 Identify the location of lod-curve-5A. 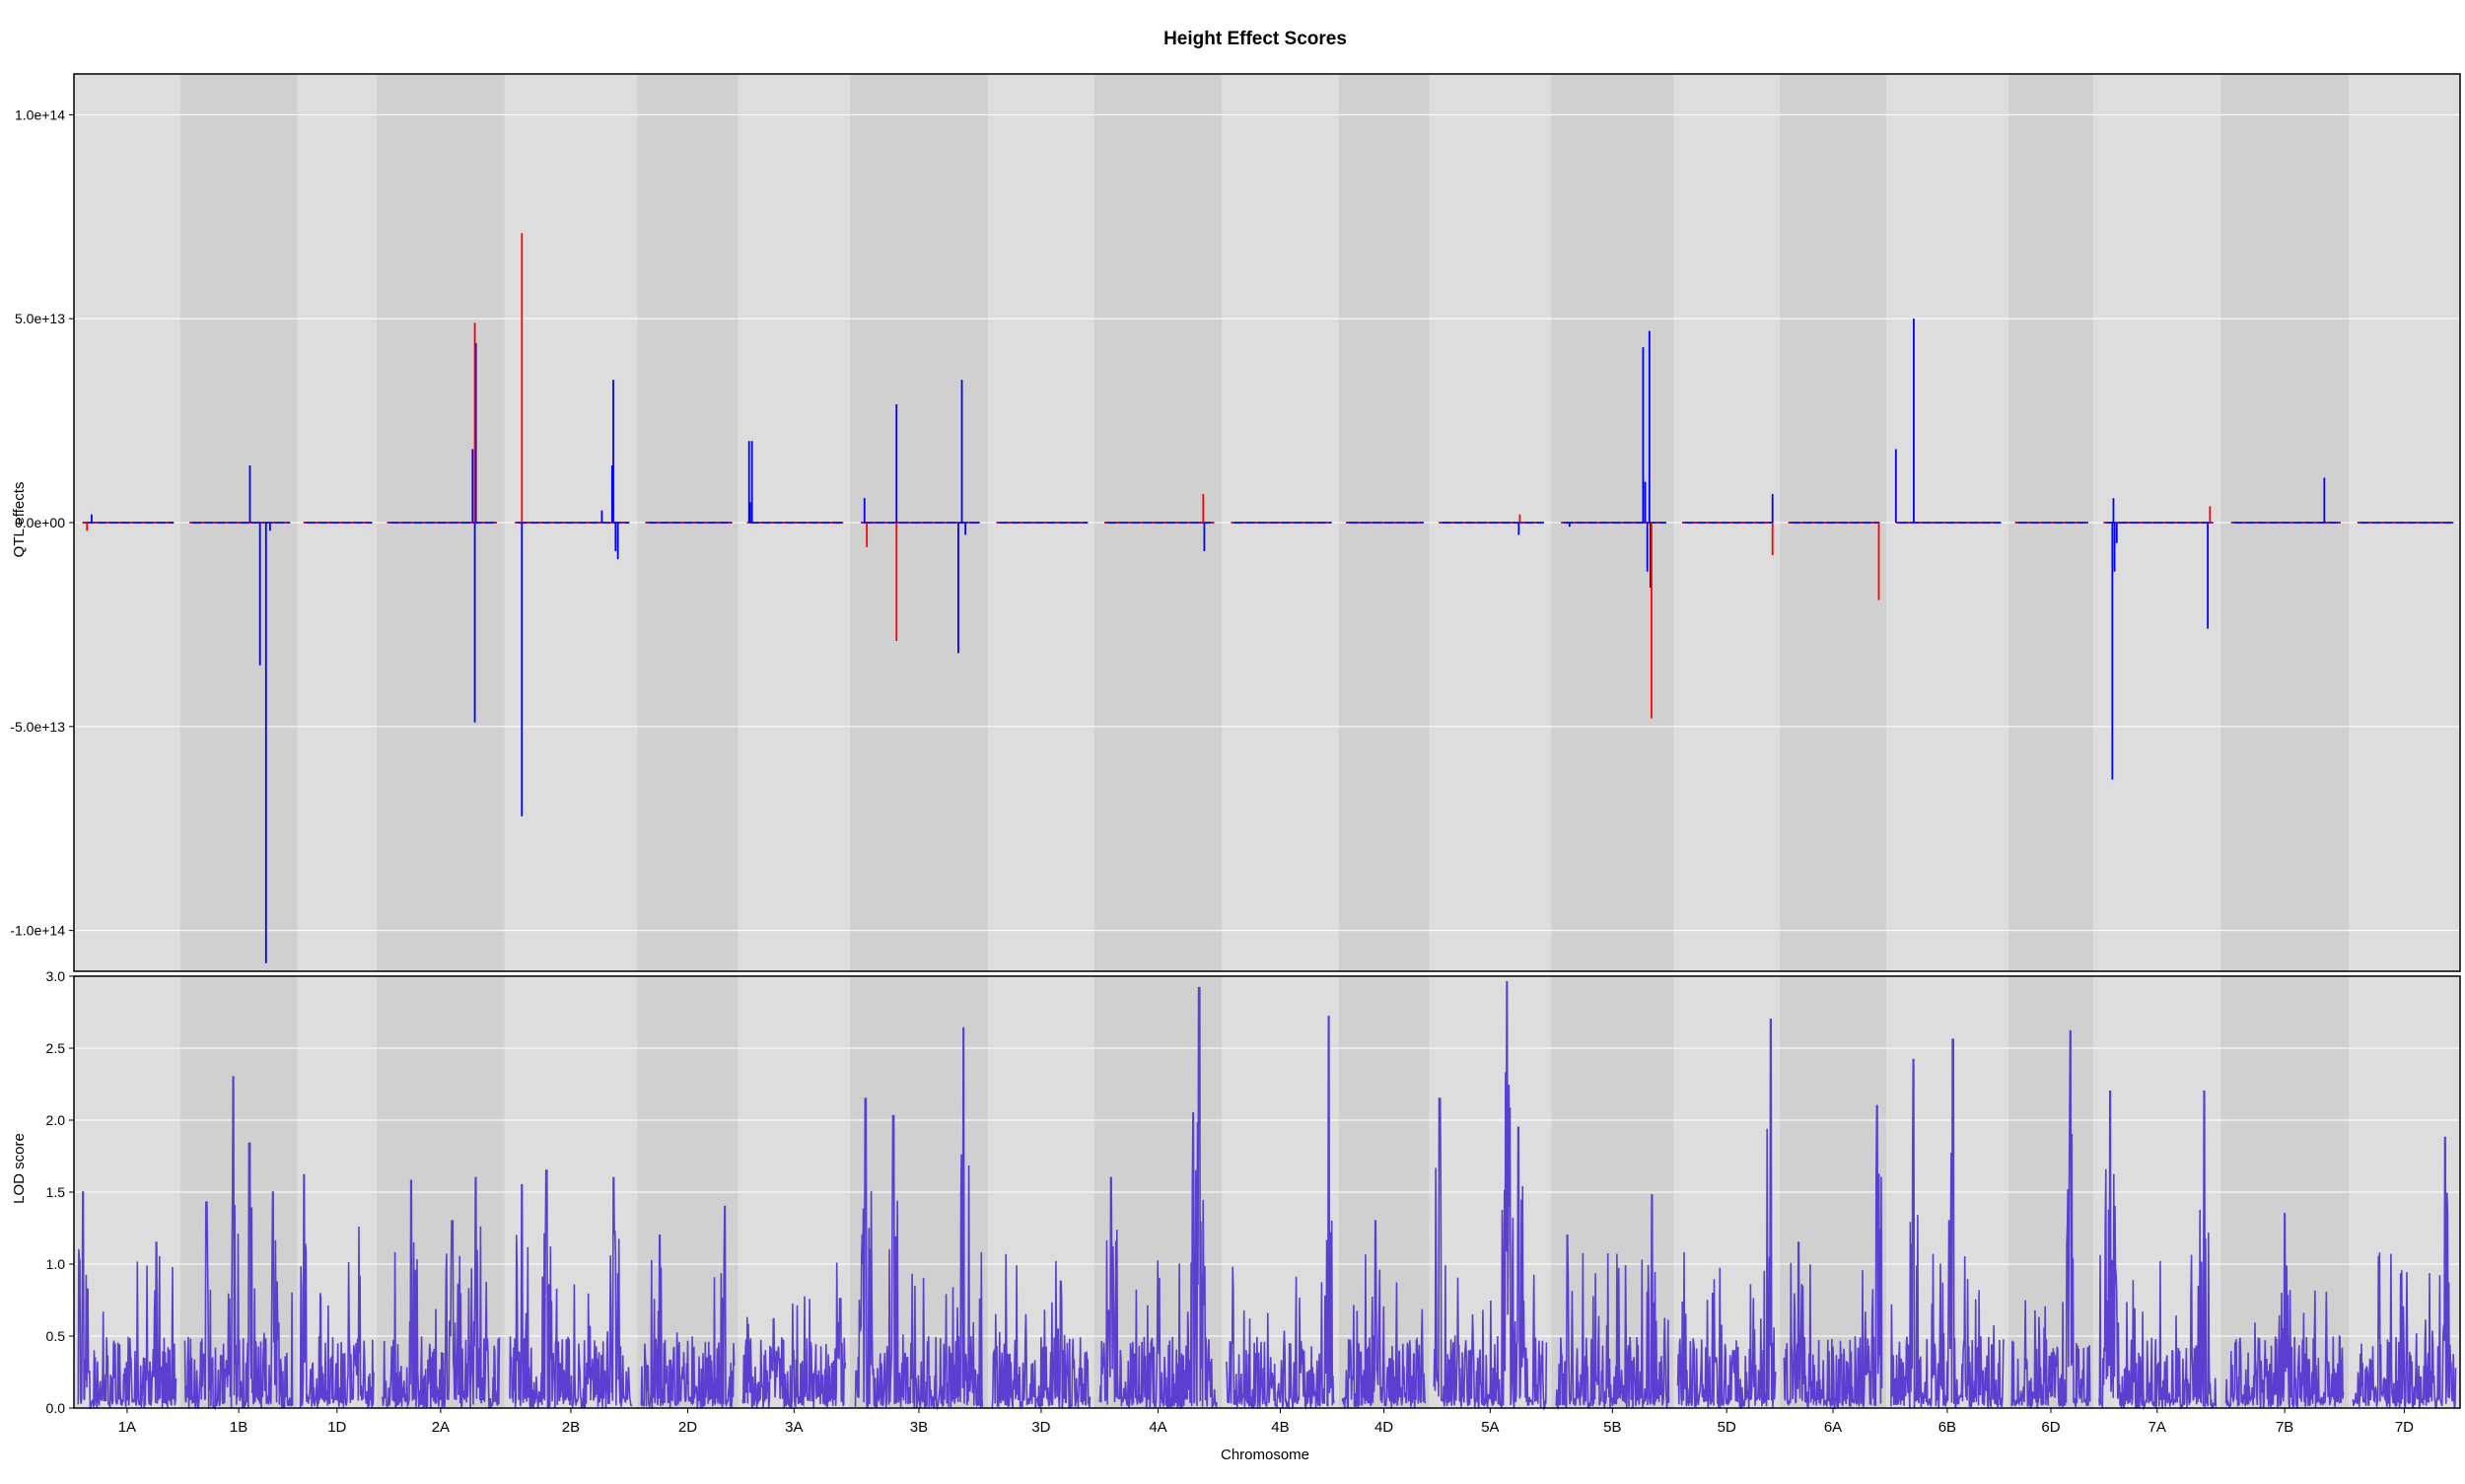
(1490, 1196).